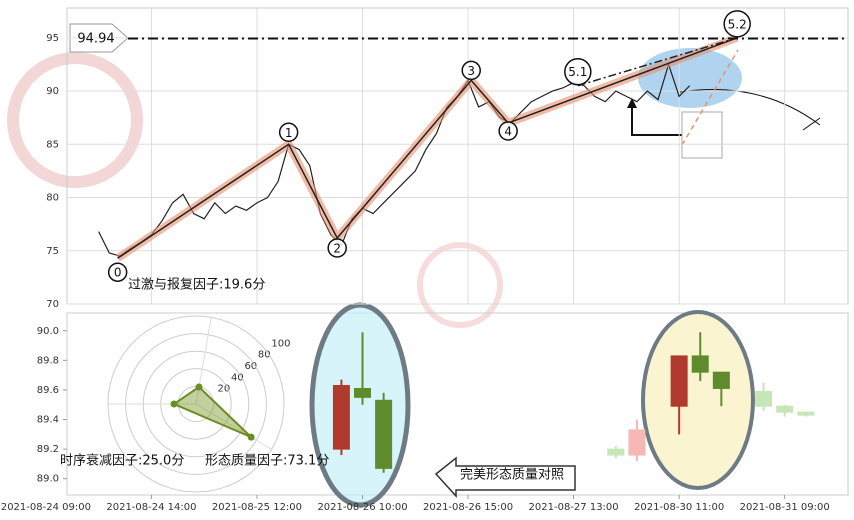 This screenshot has width=854, height=520. I want to click on x-tick-label: 2021-08-26 10:00, so click(362, 507).